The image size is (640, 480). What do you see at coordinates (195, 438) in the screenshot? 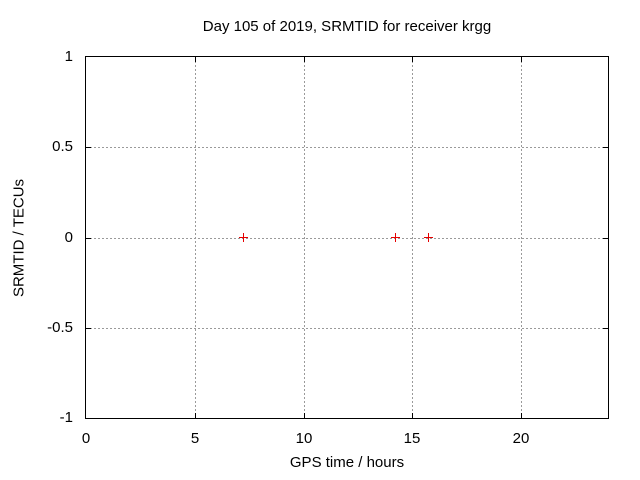
I see `x-tick-label: 5` at bounding box center [195, 438].